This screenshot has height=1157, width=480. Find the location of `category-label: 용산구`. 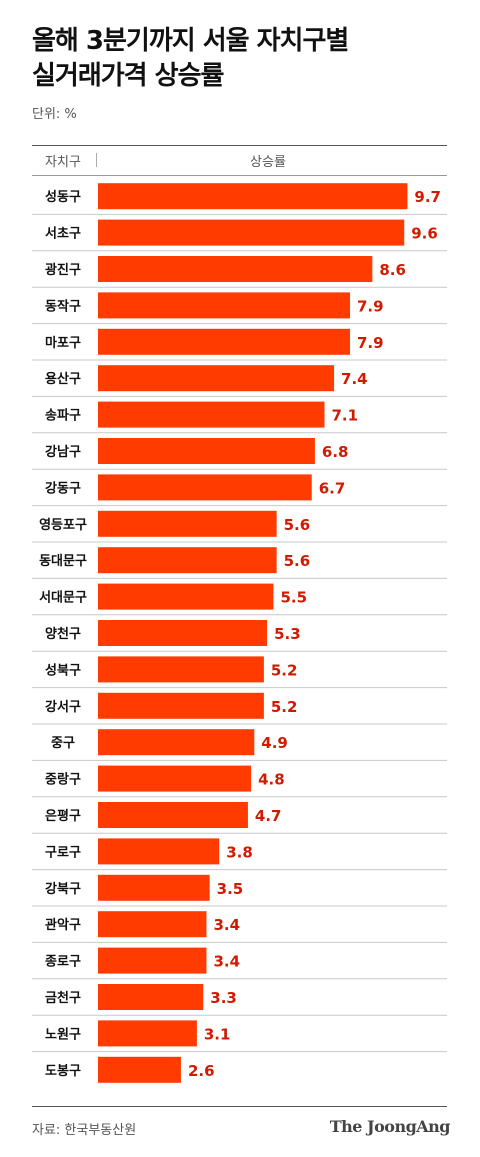

category-label: 용산구 is located at coordinates (63, 379).